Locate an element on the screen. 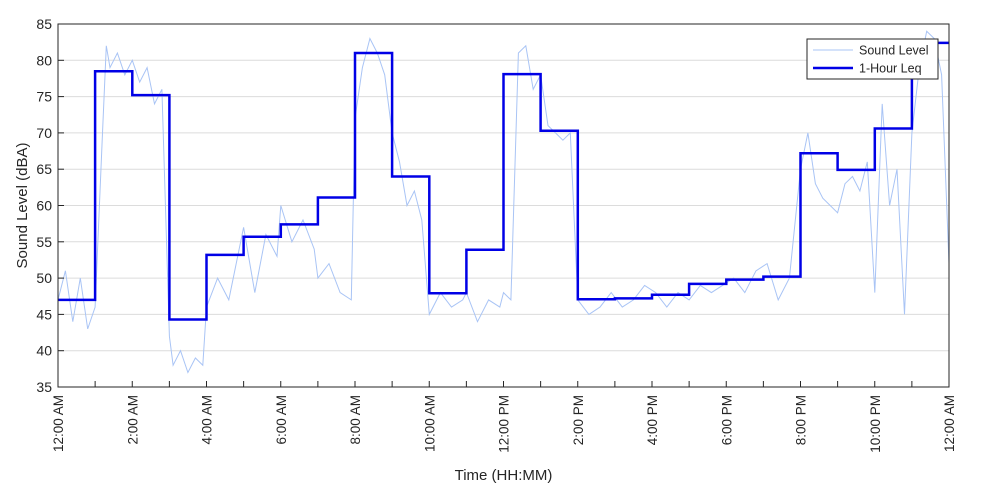  x-tick-label: 4:00 AM is located at coordinates (207, 420).